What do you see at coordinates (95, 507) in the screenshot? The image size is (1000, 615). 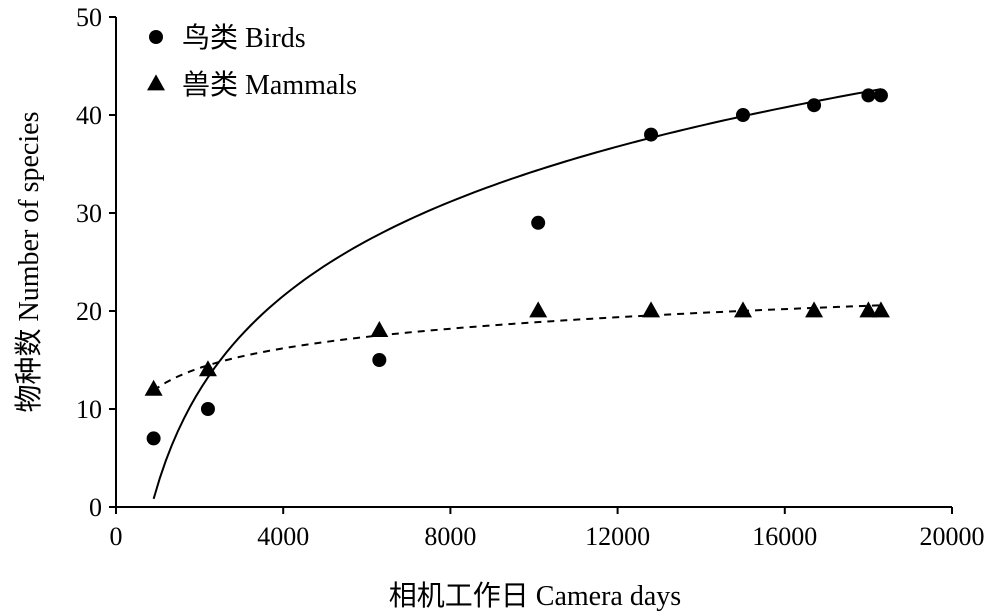 I see `y-tick-label: 0` at bounding box center [95, 507].